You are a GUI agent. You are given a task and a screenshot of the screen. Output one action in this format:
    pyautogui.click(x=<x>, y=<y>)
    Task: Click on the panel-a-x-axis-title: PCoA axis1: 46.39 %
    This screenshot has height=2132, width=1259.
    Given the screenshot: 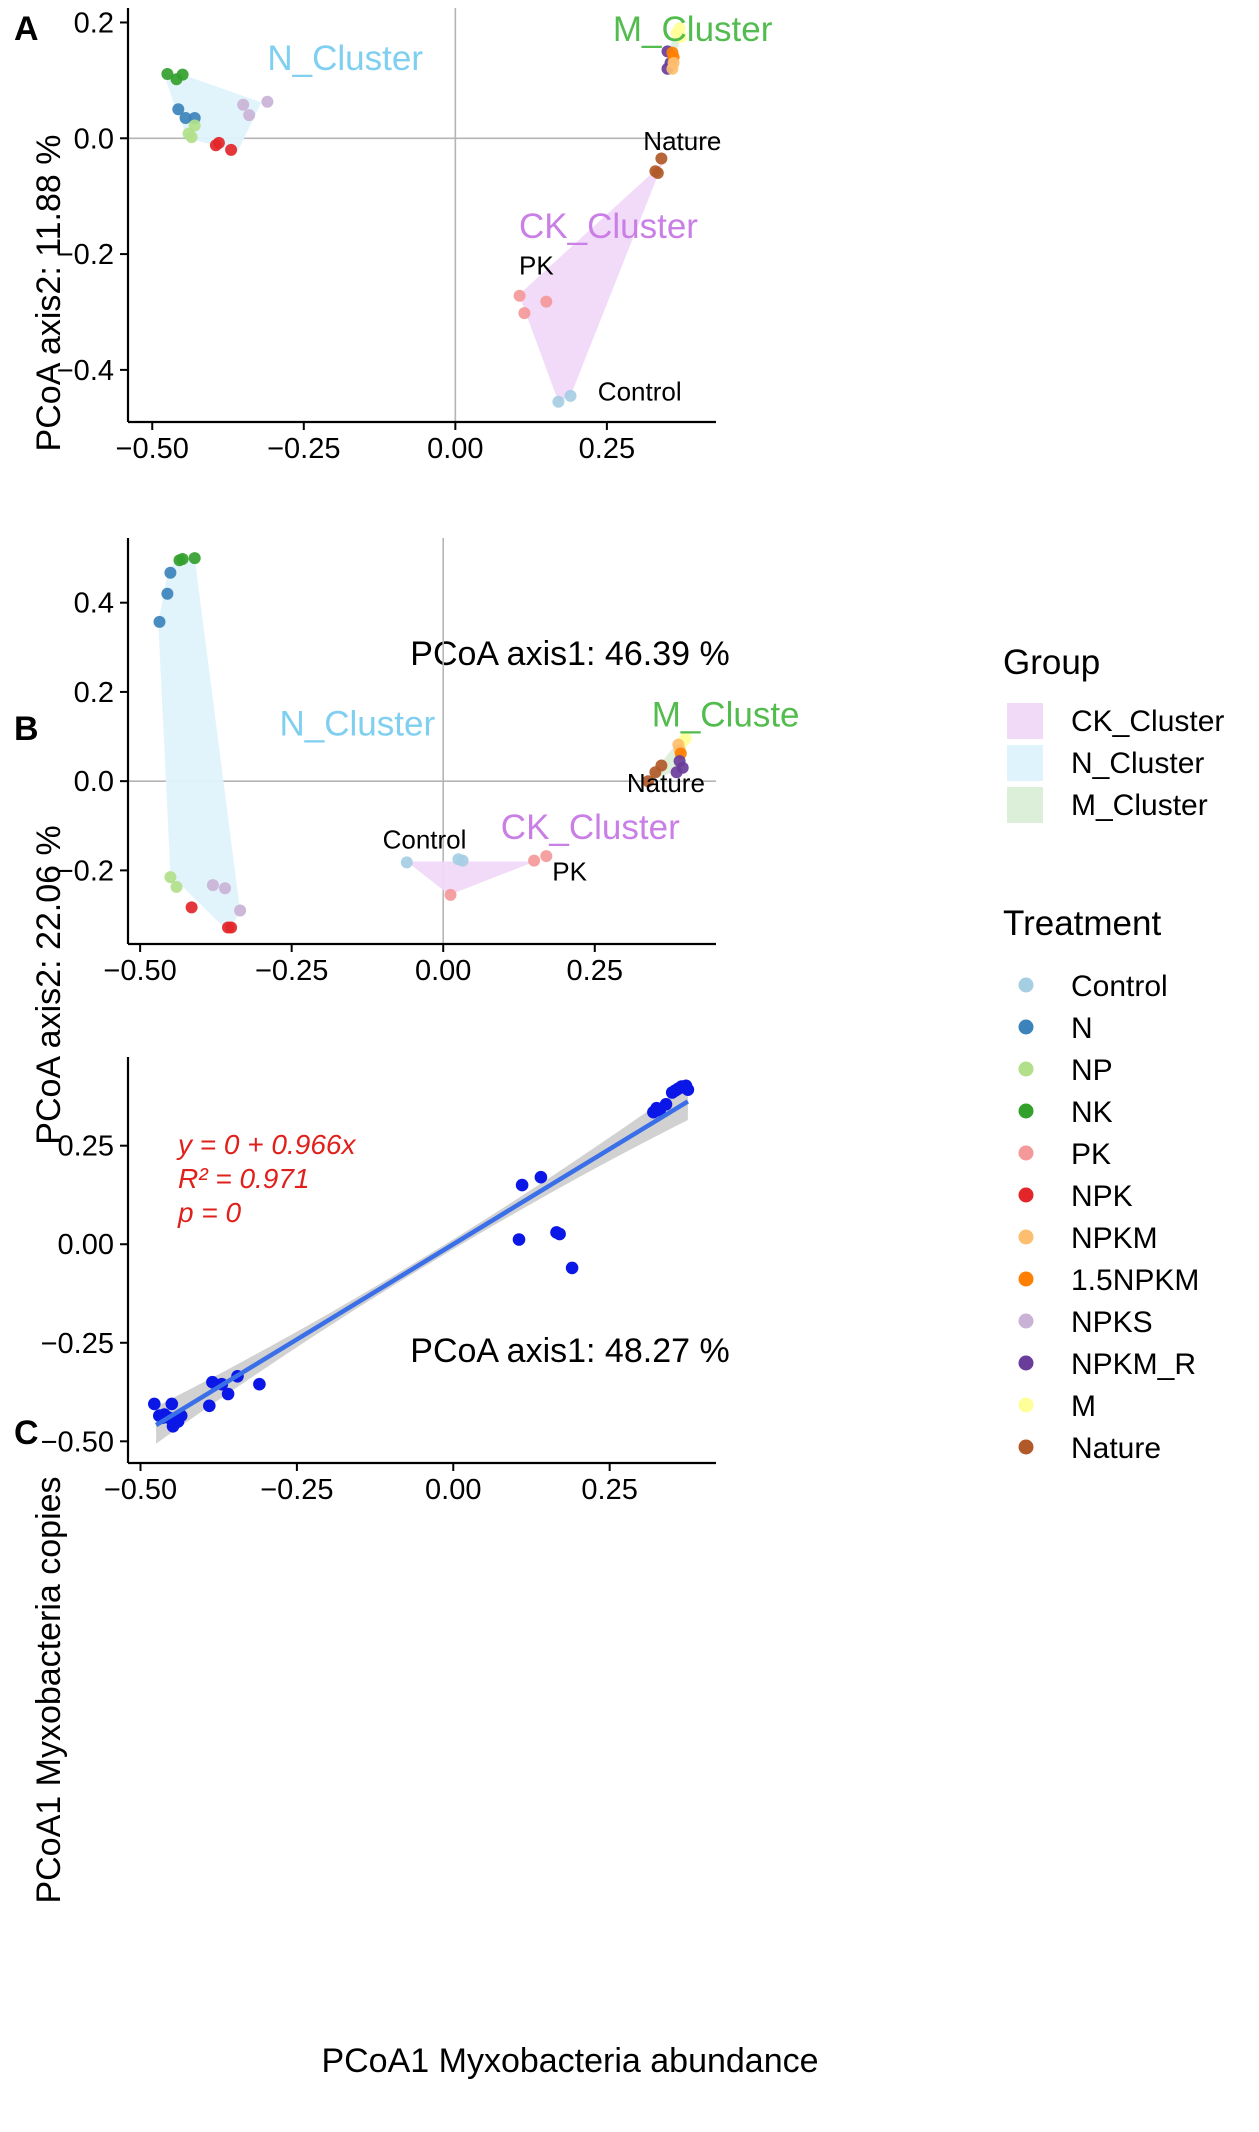 What is the action you would take?
    pyautogui.click(x=569, y=654)
    